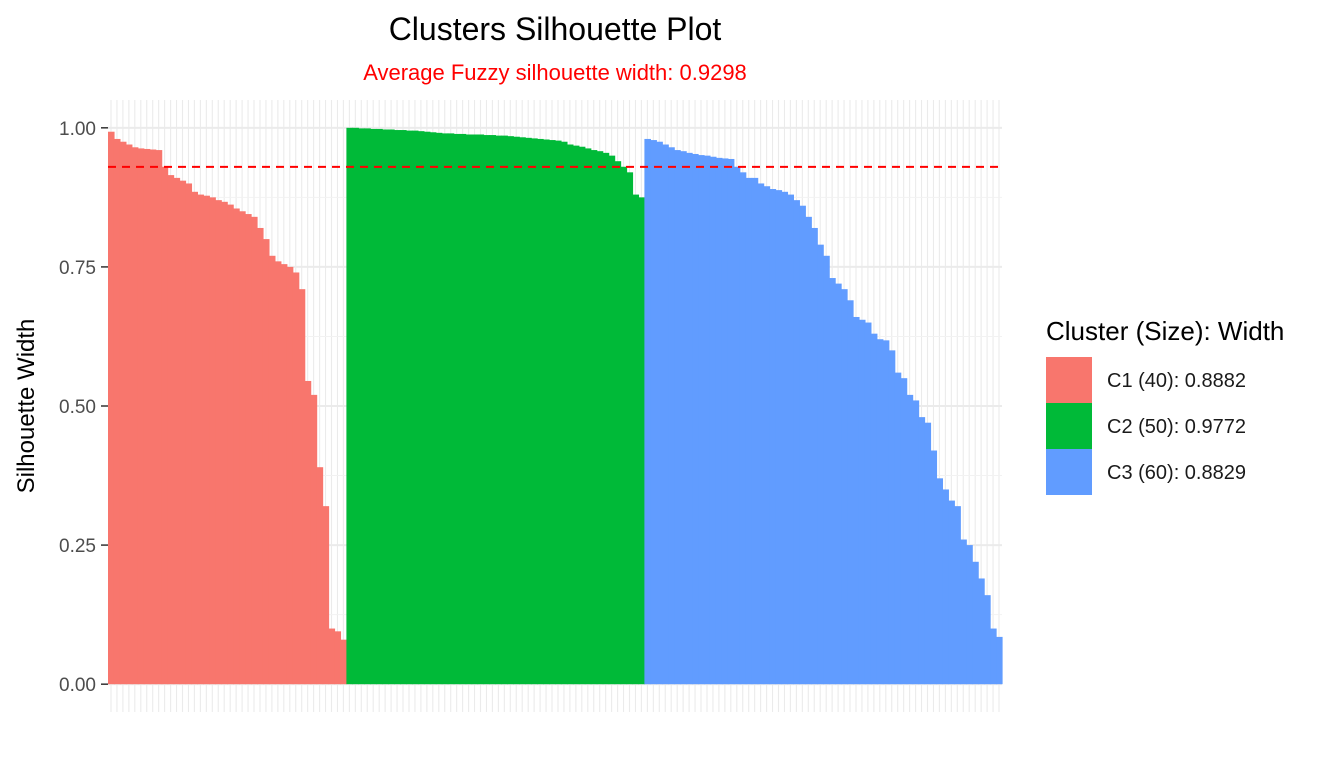  I want to click on y-tick-label: 0.25, so click(77, 546).